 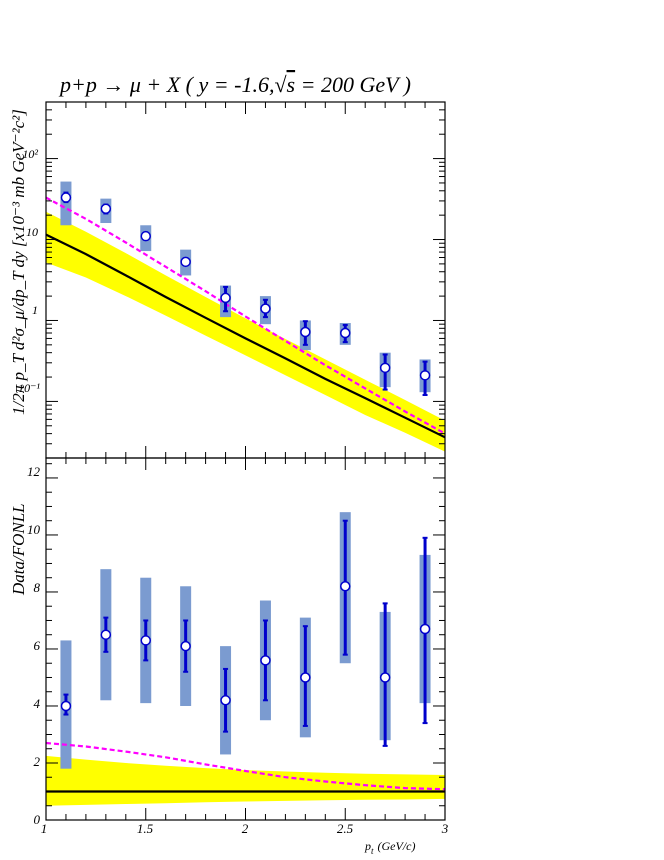 What do you see at coordinates (367, 846) in the screenshot?
I see `x-axis-label-p: p` at bounding box center [367, 846].